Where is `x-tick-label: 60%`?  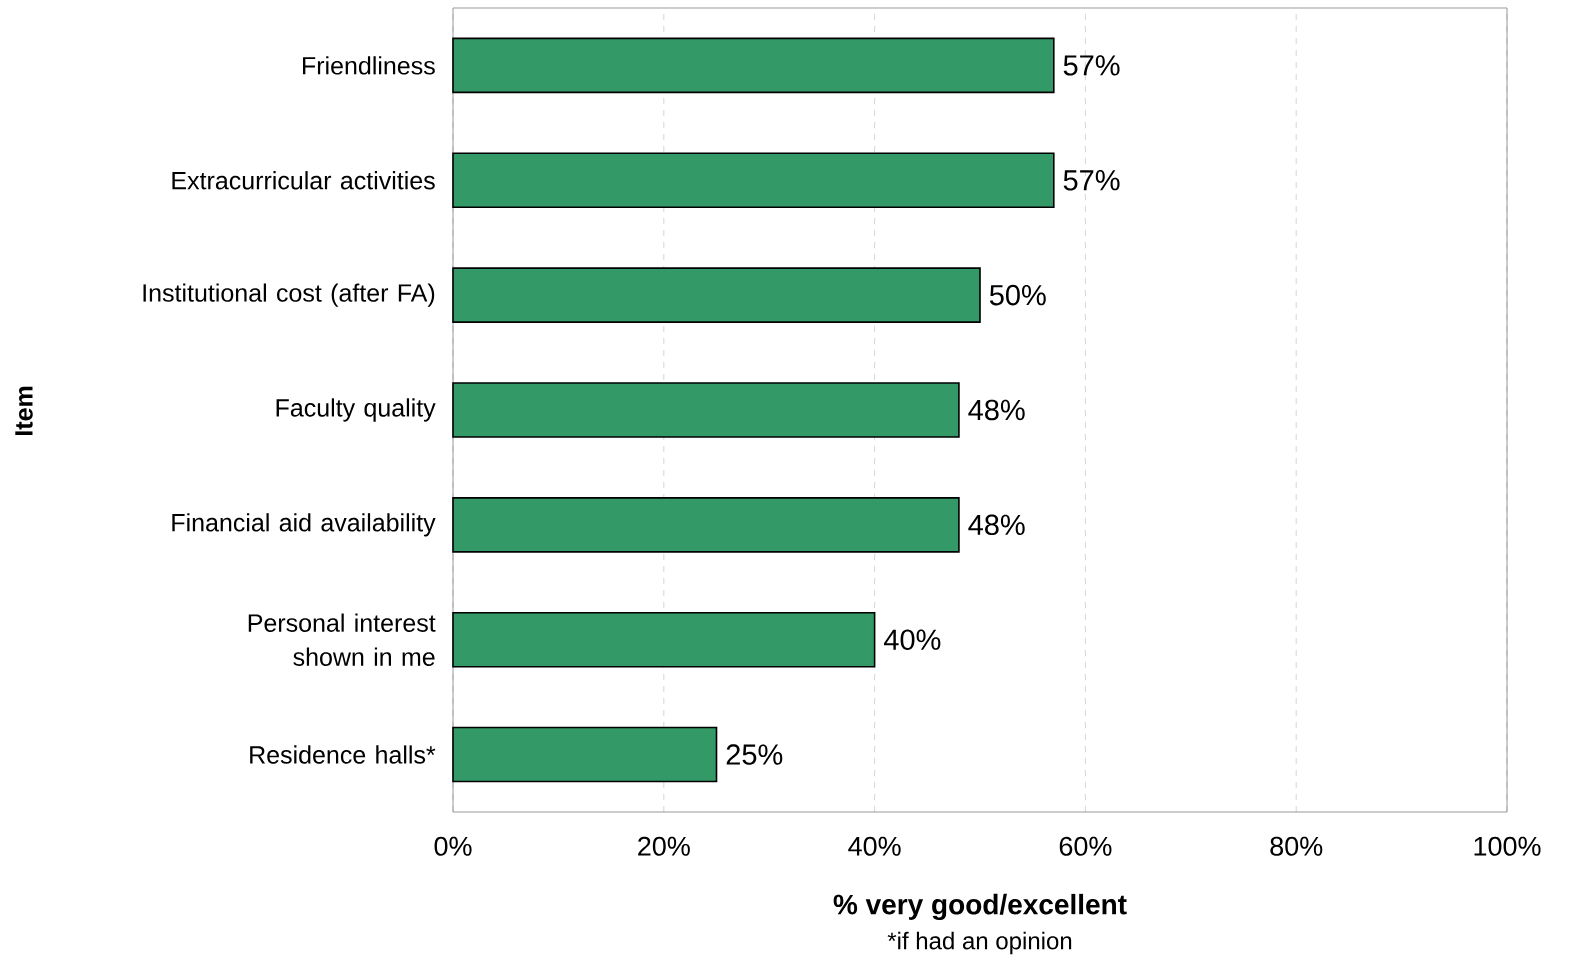 x-tick-label: 60% is located at coordinates (1085, 846).